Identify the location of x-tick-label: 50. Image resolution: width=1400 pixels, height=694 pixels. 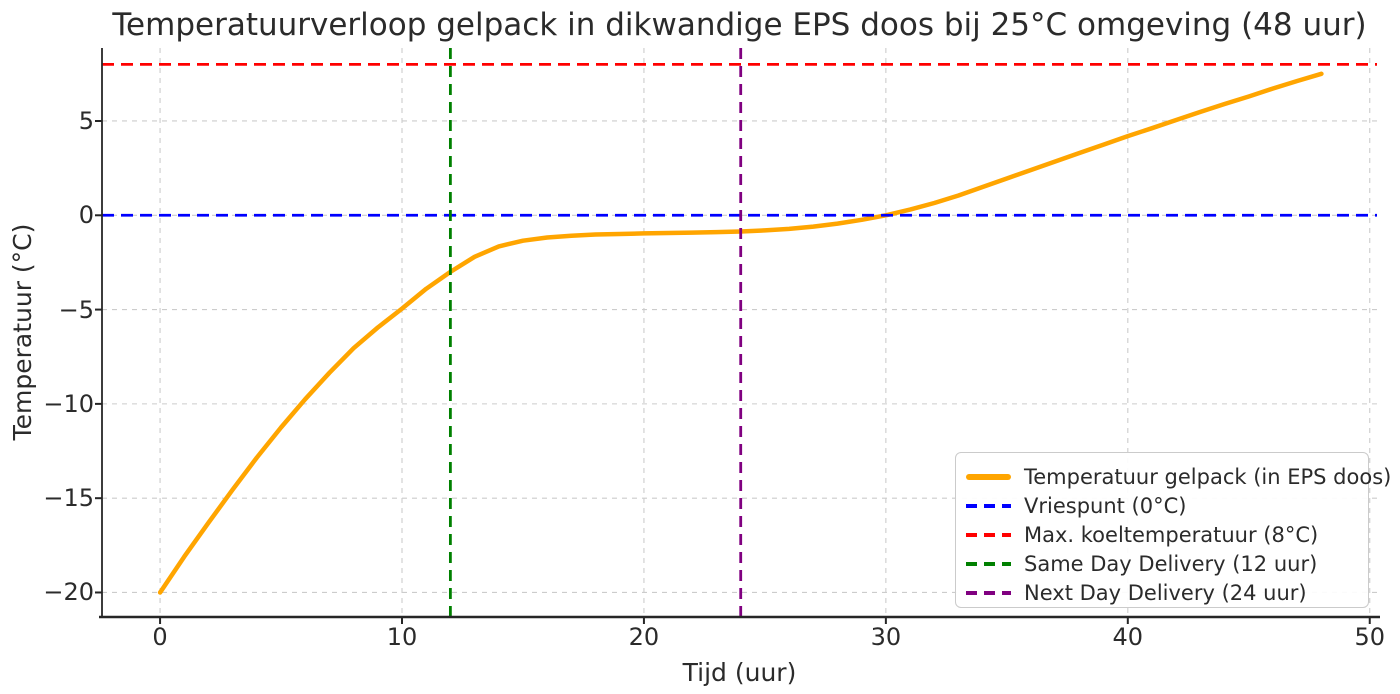
(1370, 637).